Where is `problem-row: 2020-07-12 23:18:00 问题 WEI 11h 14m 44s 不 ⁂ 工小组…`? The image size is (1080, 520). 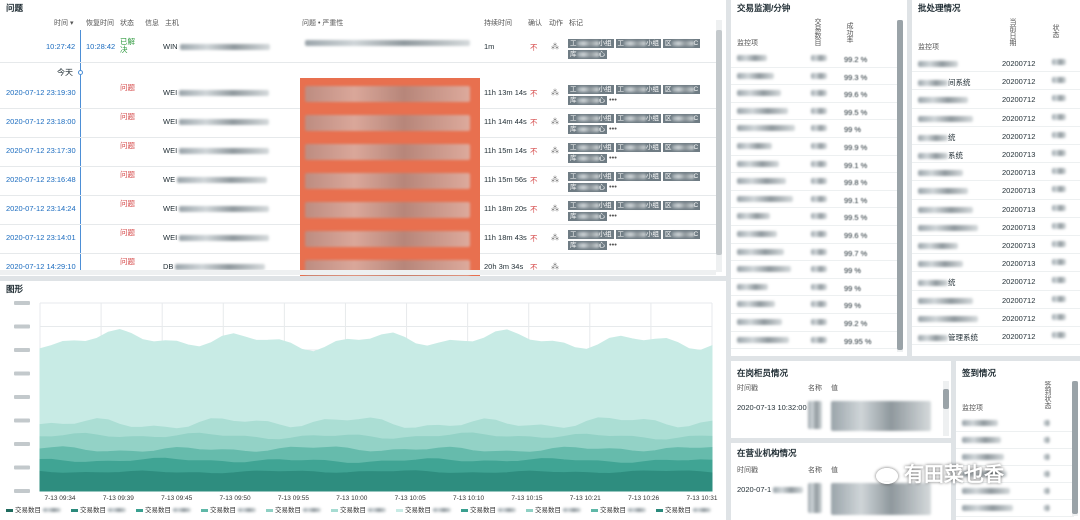 problem-row: 2020-07-12 23:18:00 问题 WEI 11h 14m 44s 不 ⁂ 工小组… is located at coordinates (359, 123).